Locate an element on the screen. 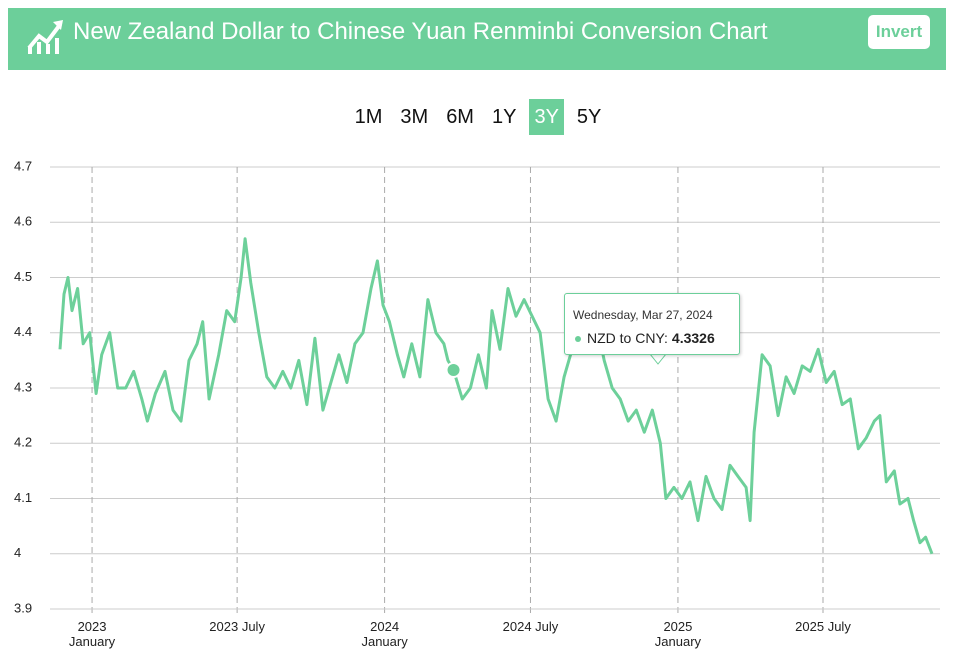 The image size is (956, 655). hover-point is located at coordinates (453, 369).